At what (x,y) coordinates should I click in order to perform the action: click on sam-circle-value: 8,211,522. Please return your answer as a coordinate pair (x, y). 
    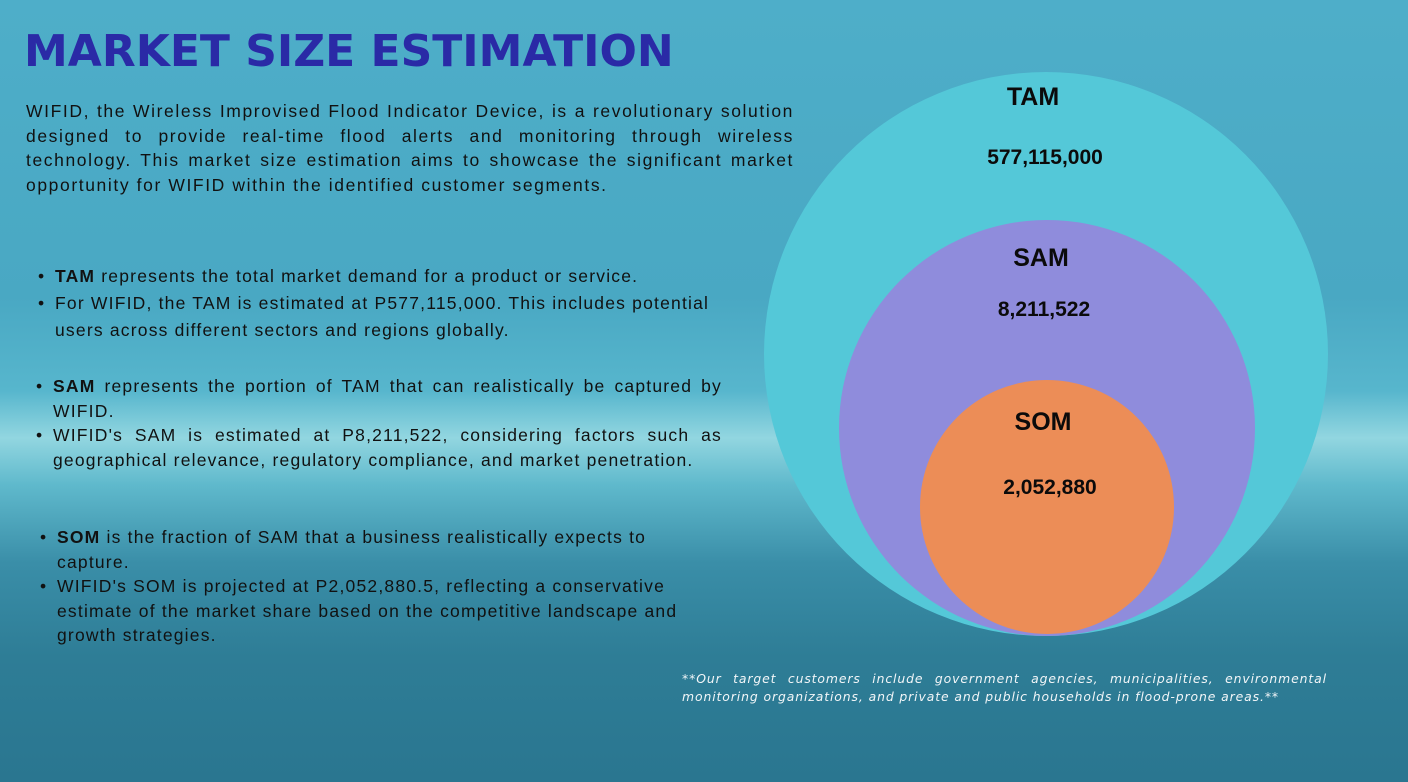
    Looking at the image, I should click on (1044, 309).